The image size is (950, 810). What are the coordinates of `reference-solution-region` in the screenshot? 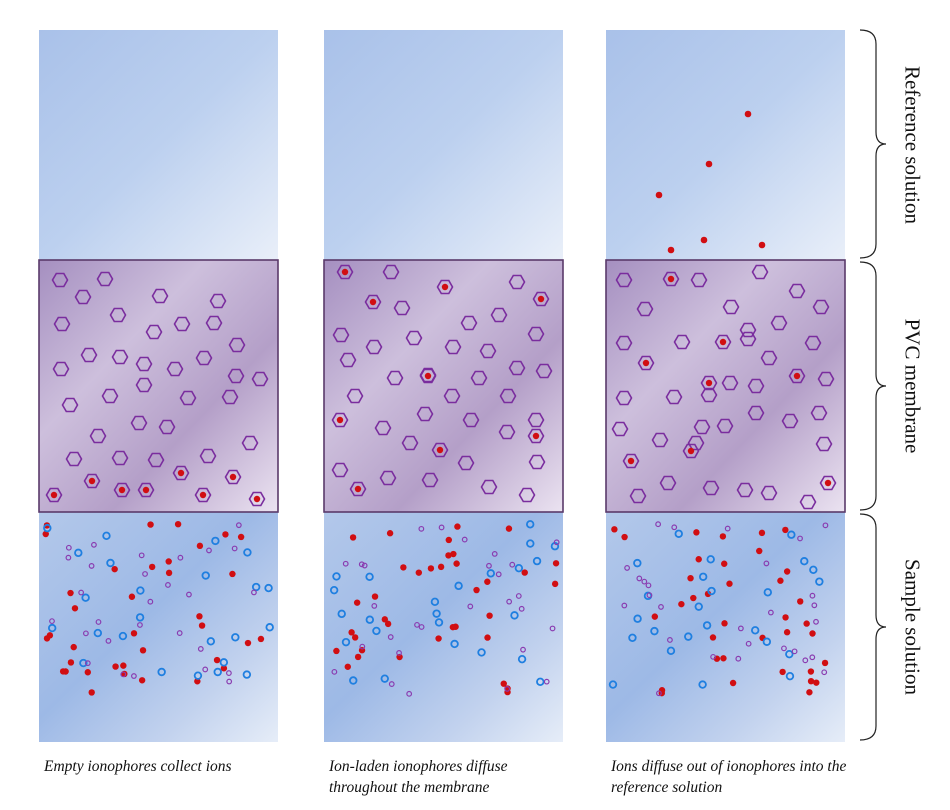 It's located at (443, 145).